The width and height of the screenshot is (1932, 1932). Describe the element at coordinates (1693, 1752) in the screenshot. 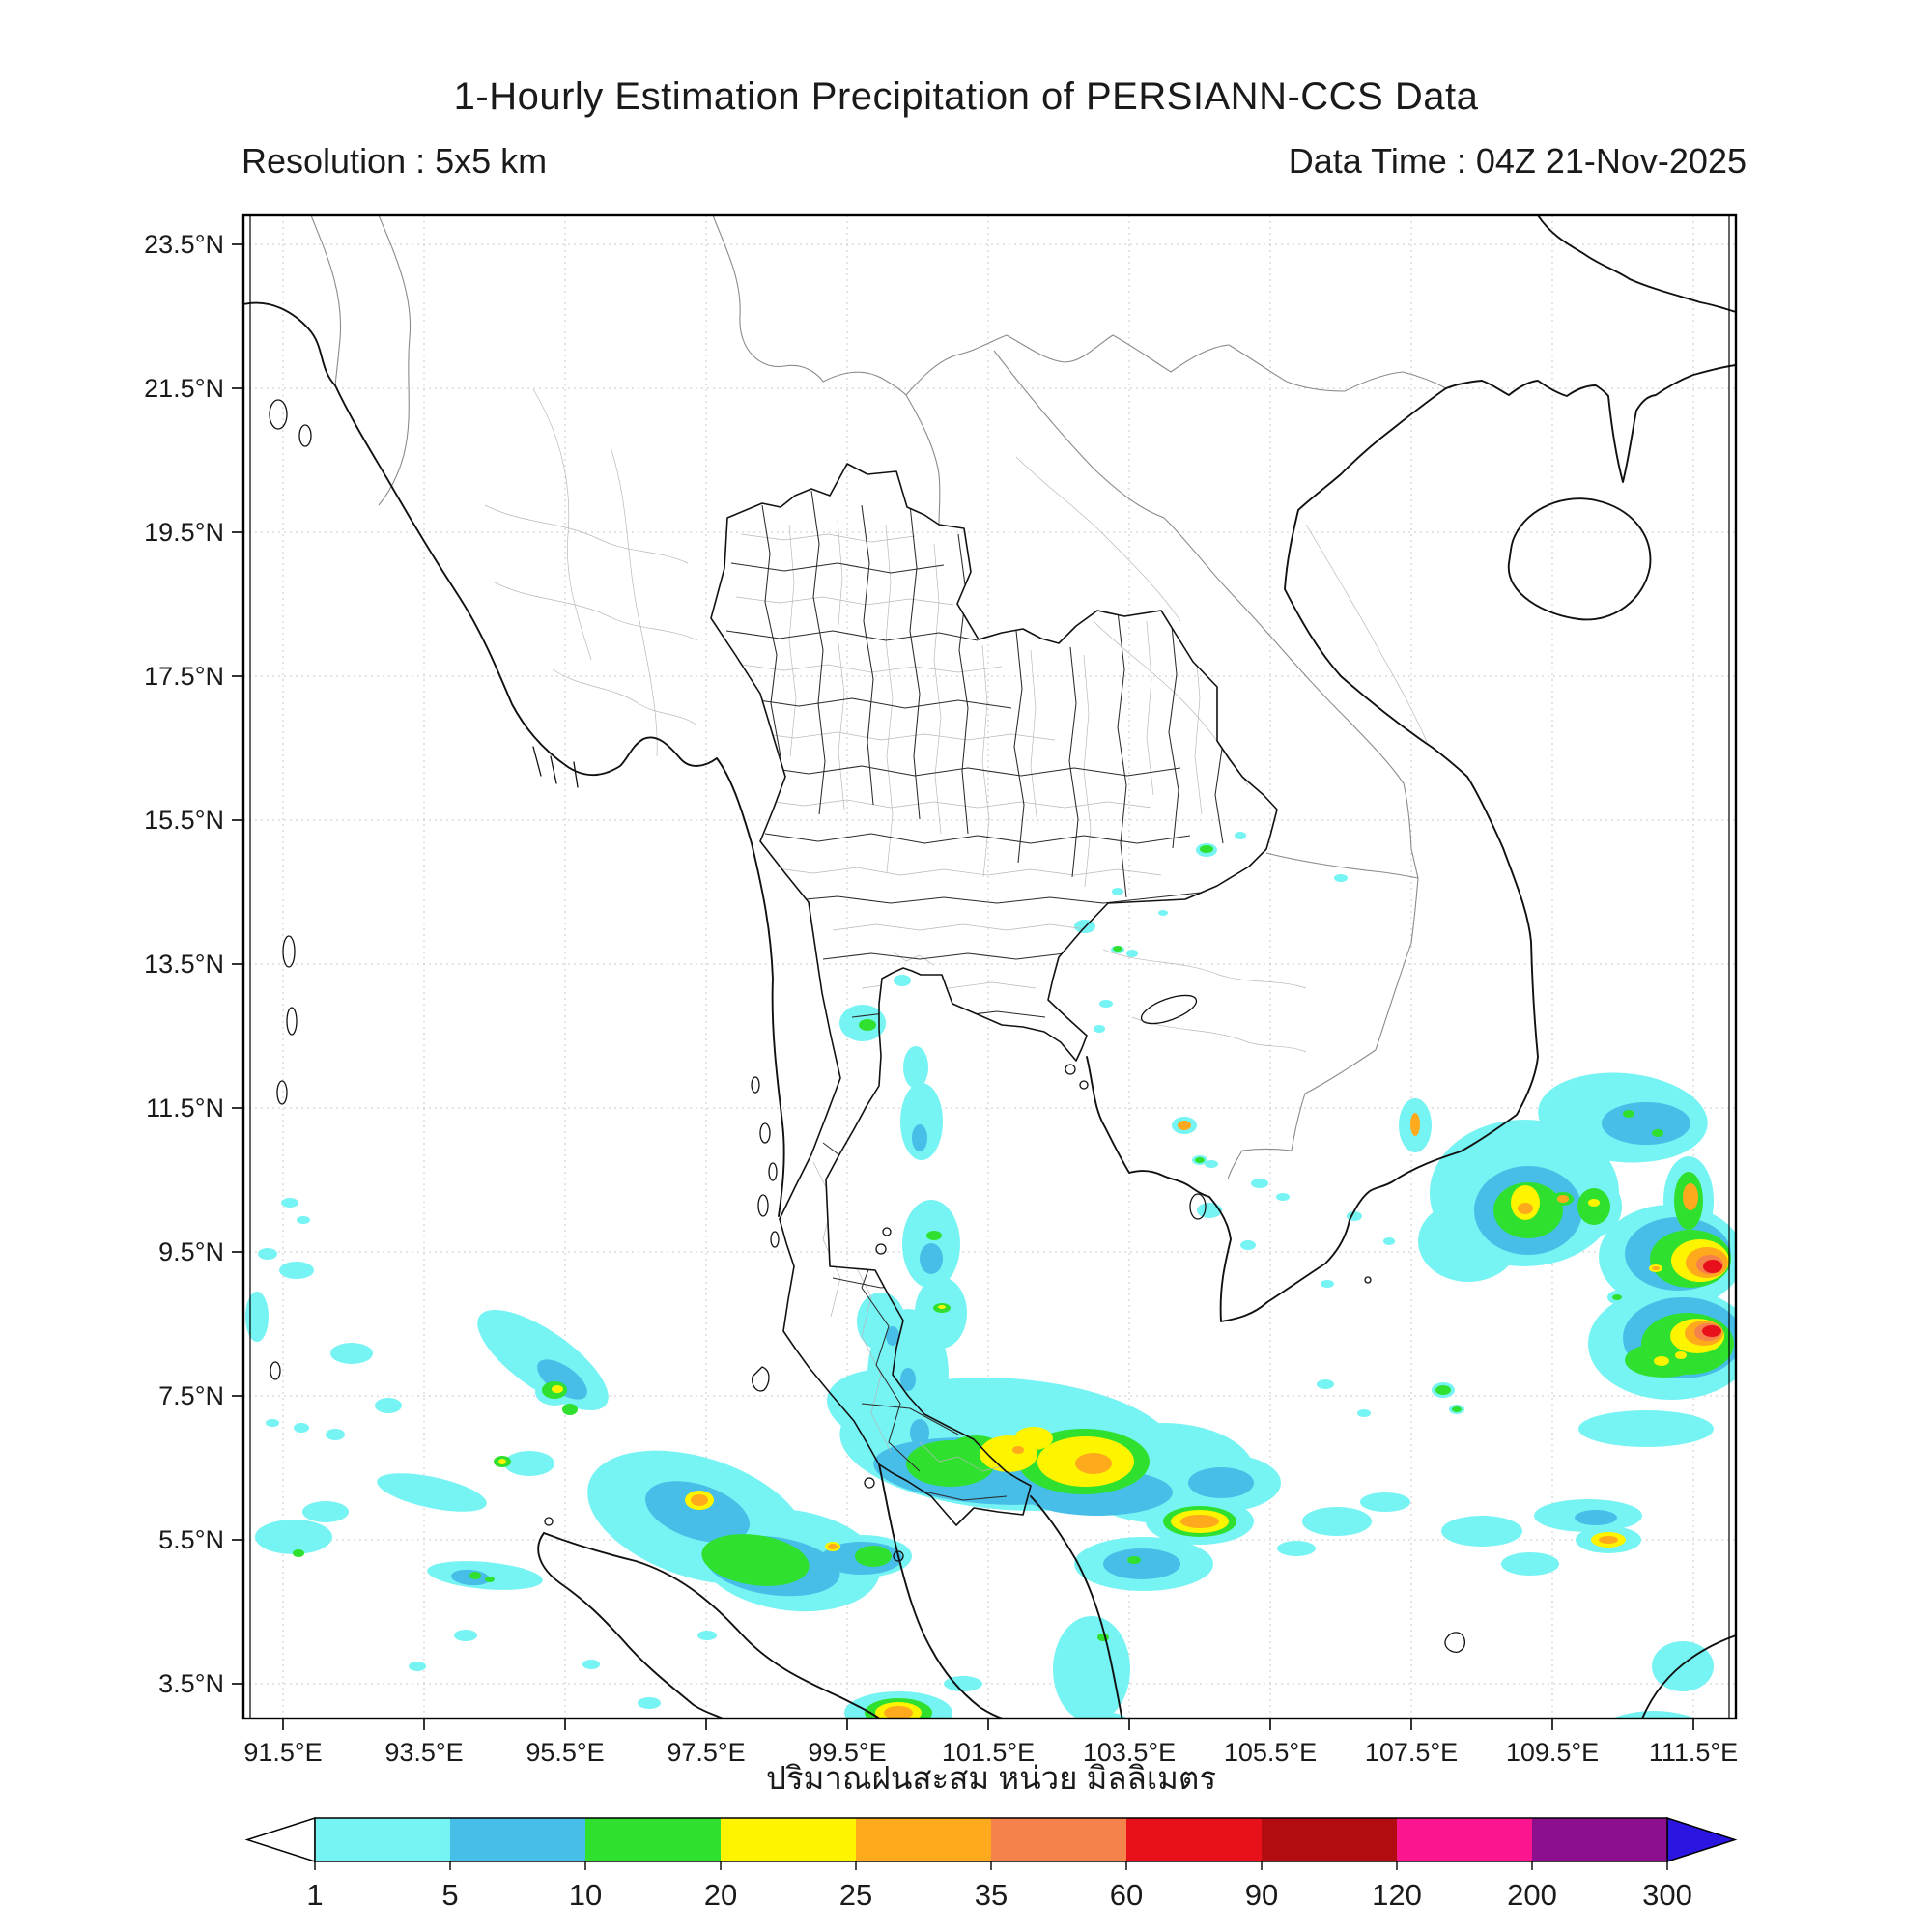

I see `lon-tick-label: 111.5°E` at that location.